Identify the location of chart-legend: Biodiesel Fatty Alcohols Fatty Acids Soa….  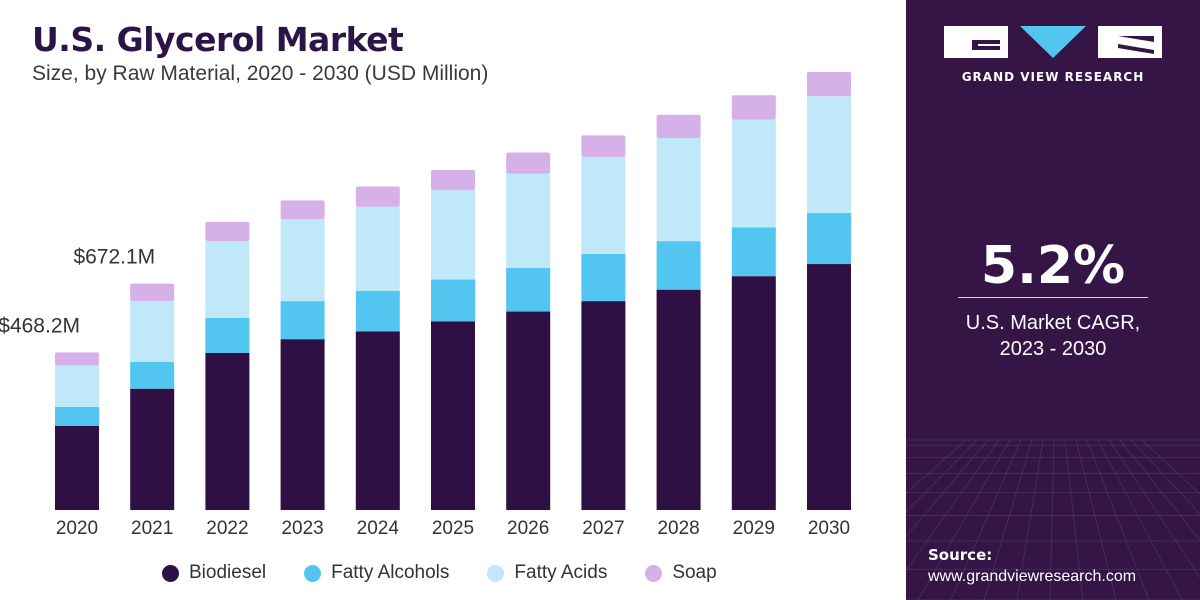
(458, 573).